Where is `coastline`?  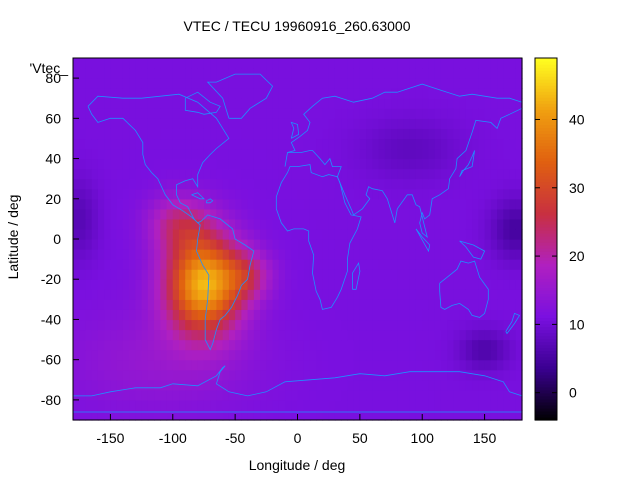 coastline is located at coordinates (472, 250).